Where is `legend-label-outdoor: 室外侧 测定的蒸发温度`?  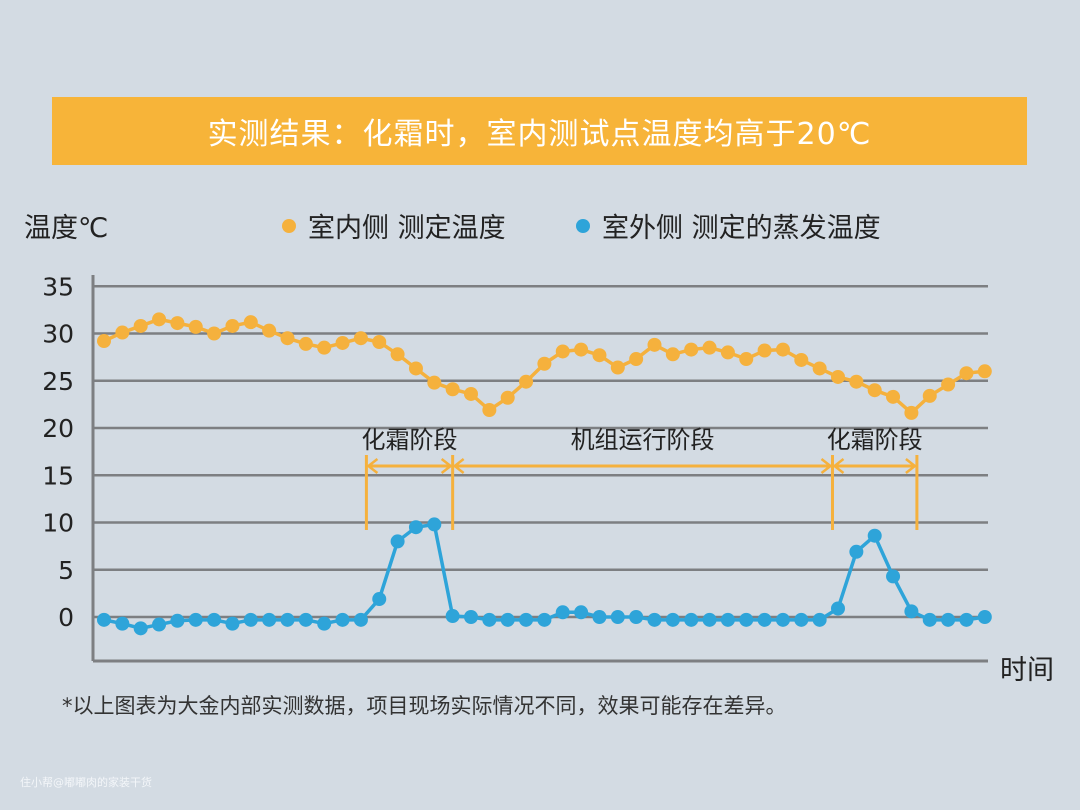 legend-label-outdoor: 室外侧 测定的蒸发温度 is located at coordinates (741, 228).